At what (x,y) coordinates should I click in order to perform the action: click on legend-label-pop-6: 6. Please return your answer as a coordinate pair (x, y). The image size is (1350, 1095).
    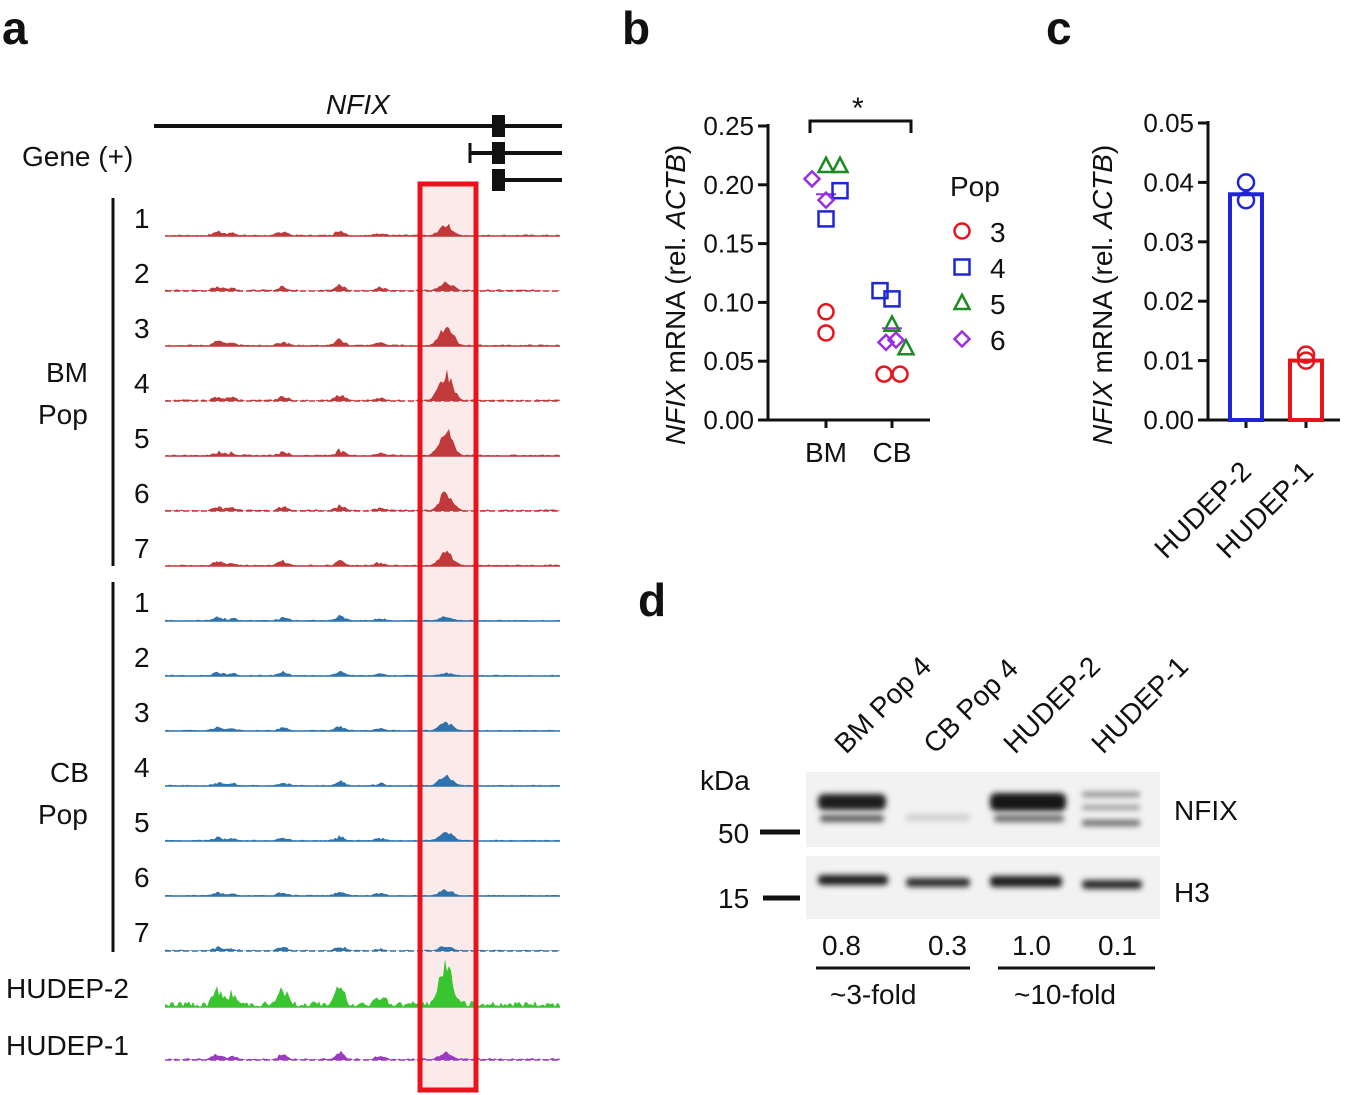
    Looking at the image, I should click on (998, 340).